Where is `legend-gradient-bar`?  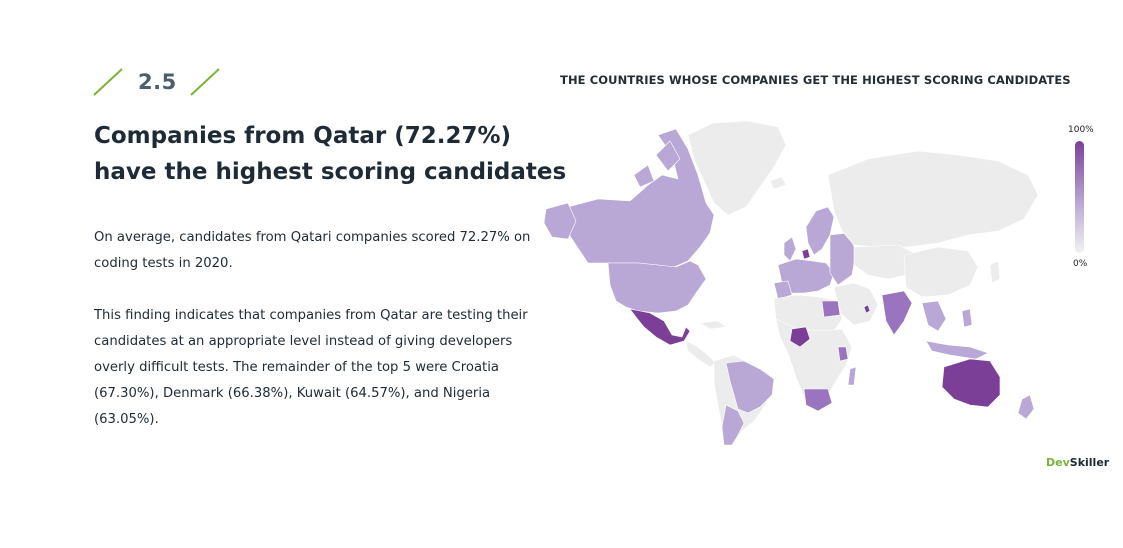 legend-gradient-bar is located at coordinates (1079, 197).